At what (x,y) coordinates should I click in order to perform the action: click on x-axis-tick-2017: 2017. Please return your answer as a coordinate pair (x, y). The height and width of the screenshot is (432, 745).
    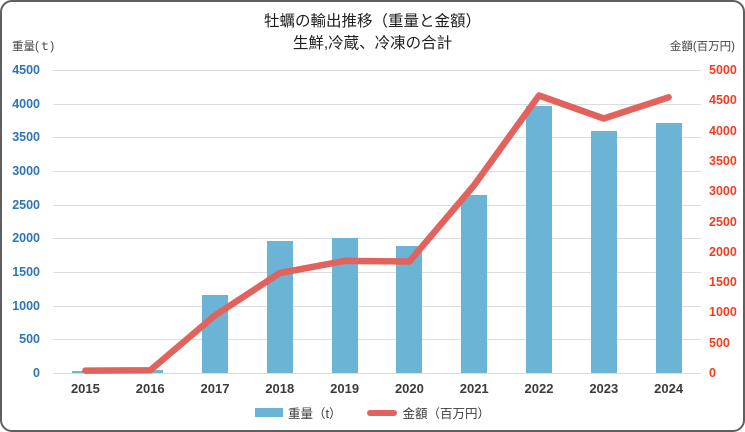
    Looking at the image, I should click on (215, 388).